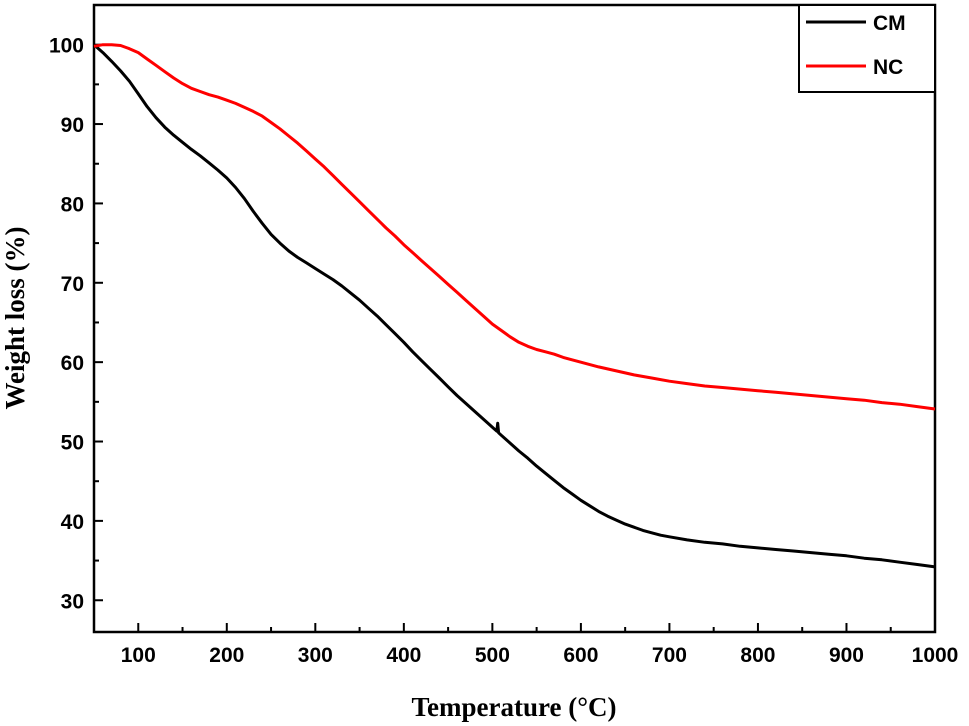  Describe the element at coordinates (669, 655) in the screenshot. I see `x-tick-label: 700` at that location.